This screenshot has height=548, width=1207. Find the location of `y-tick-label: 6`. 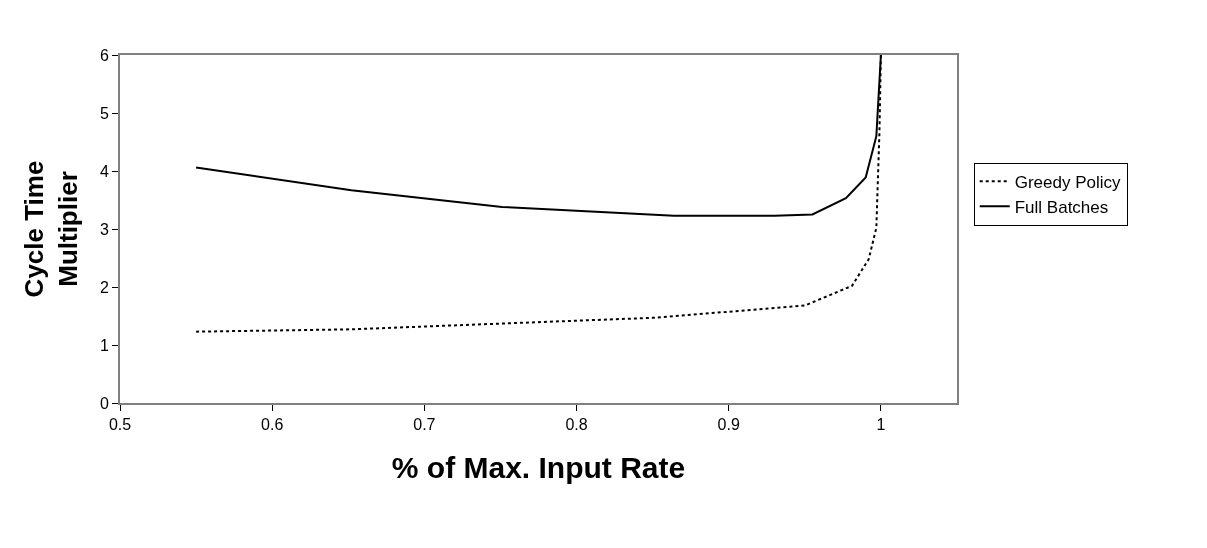

y-tick-label: 6 is located at coordinates (104, 55).